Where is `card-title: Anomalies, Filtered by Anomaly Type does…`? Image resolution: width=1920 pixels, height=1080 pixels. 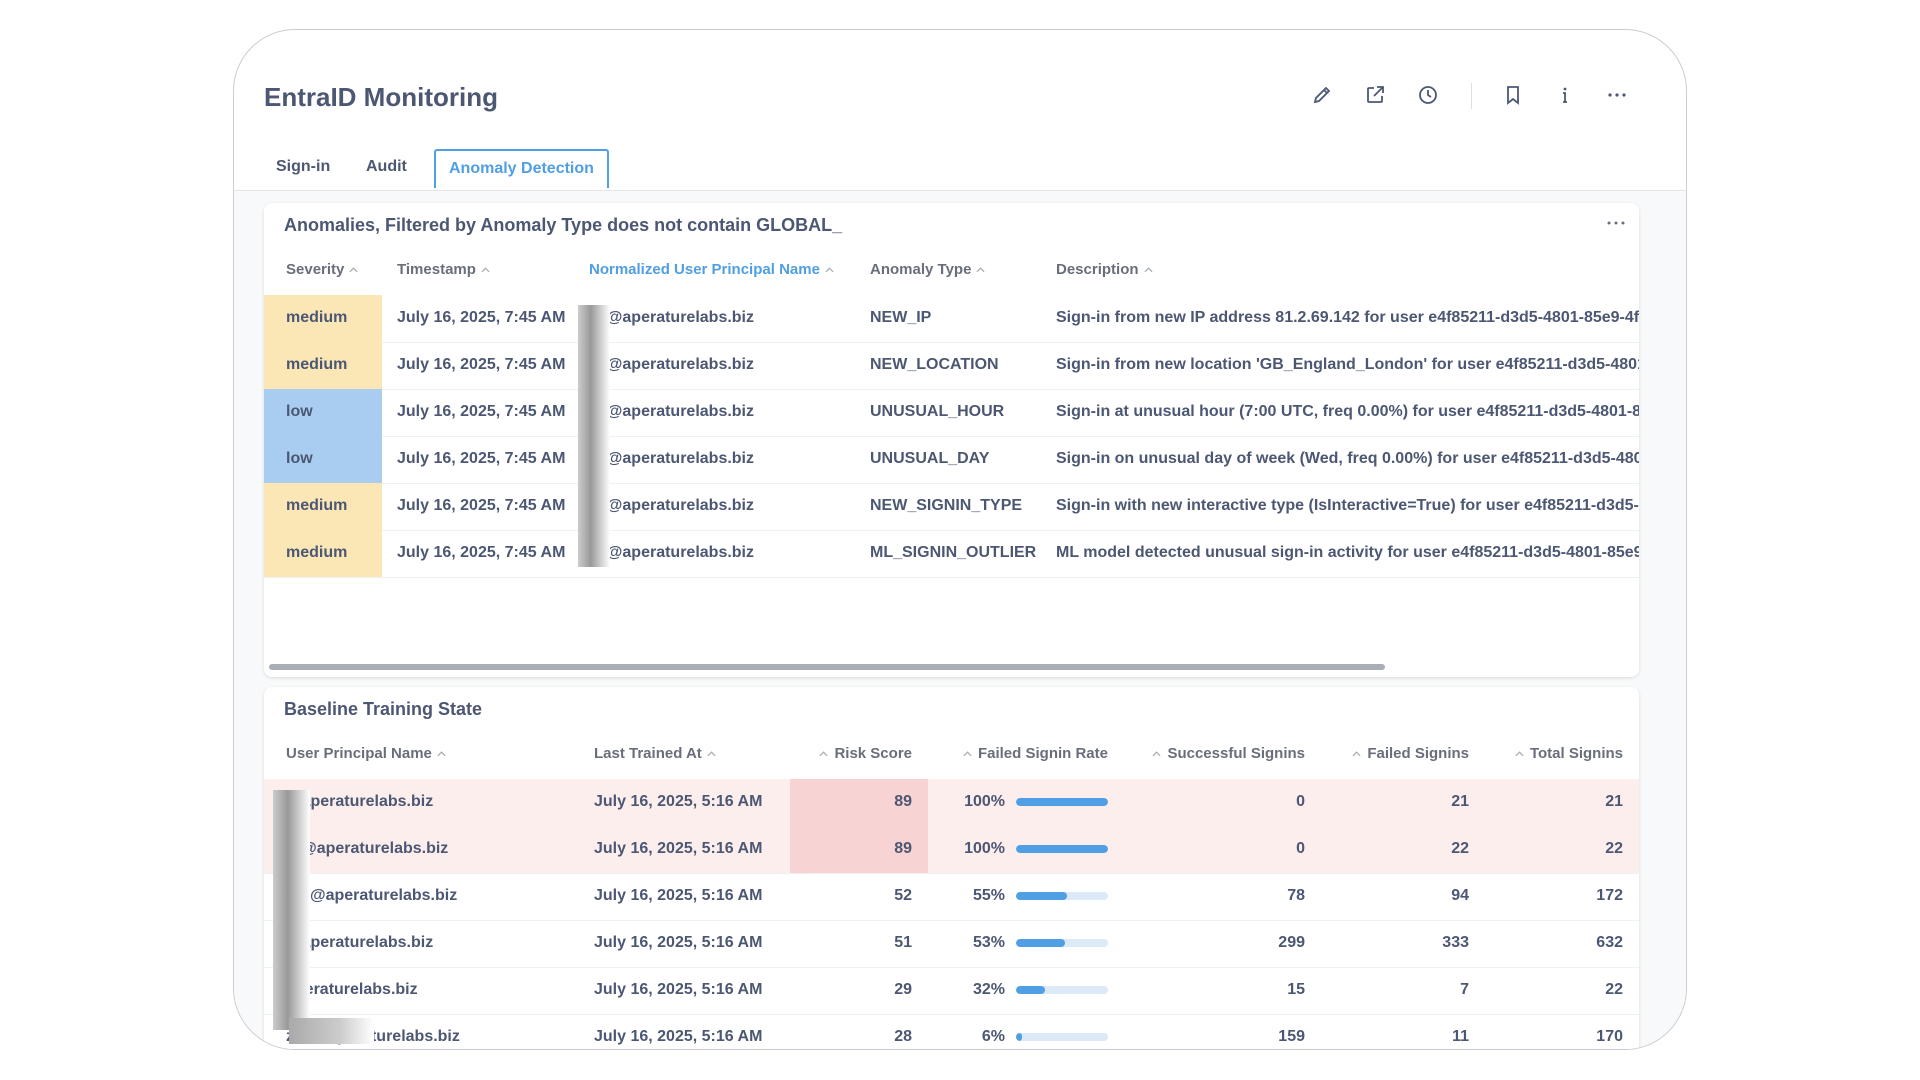 card-title: Anomalies, Filtered by Anomaly Type does… is located at coordinates (563, 225).